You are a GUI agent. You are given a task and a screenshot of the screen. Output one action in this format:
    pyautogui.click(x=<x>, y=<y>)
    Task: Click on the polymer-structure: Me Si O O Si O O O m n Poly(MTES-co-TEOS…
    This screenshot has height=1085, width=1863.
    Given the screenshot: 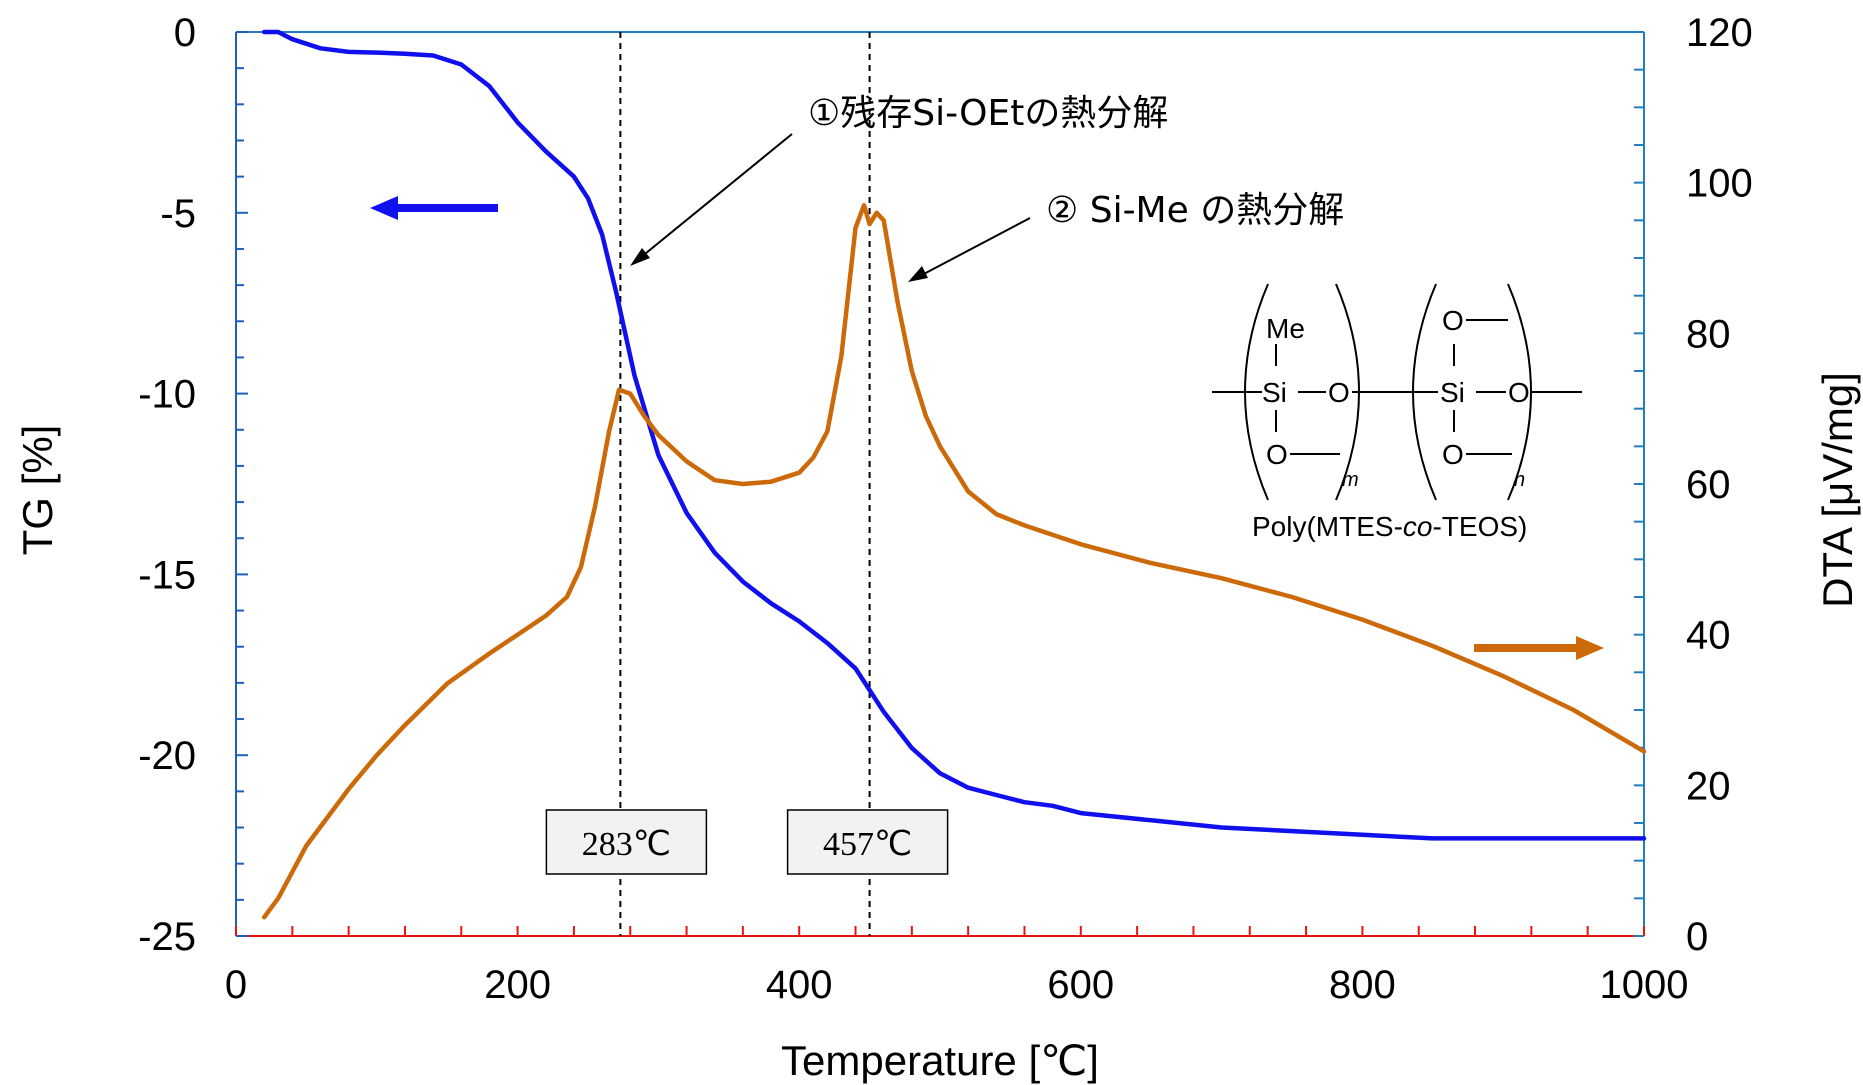 What is the action you would take?
    pyautogui.click(x=1397, y=412)
    